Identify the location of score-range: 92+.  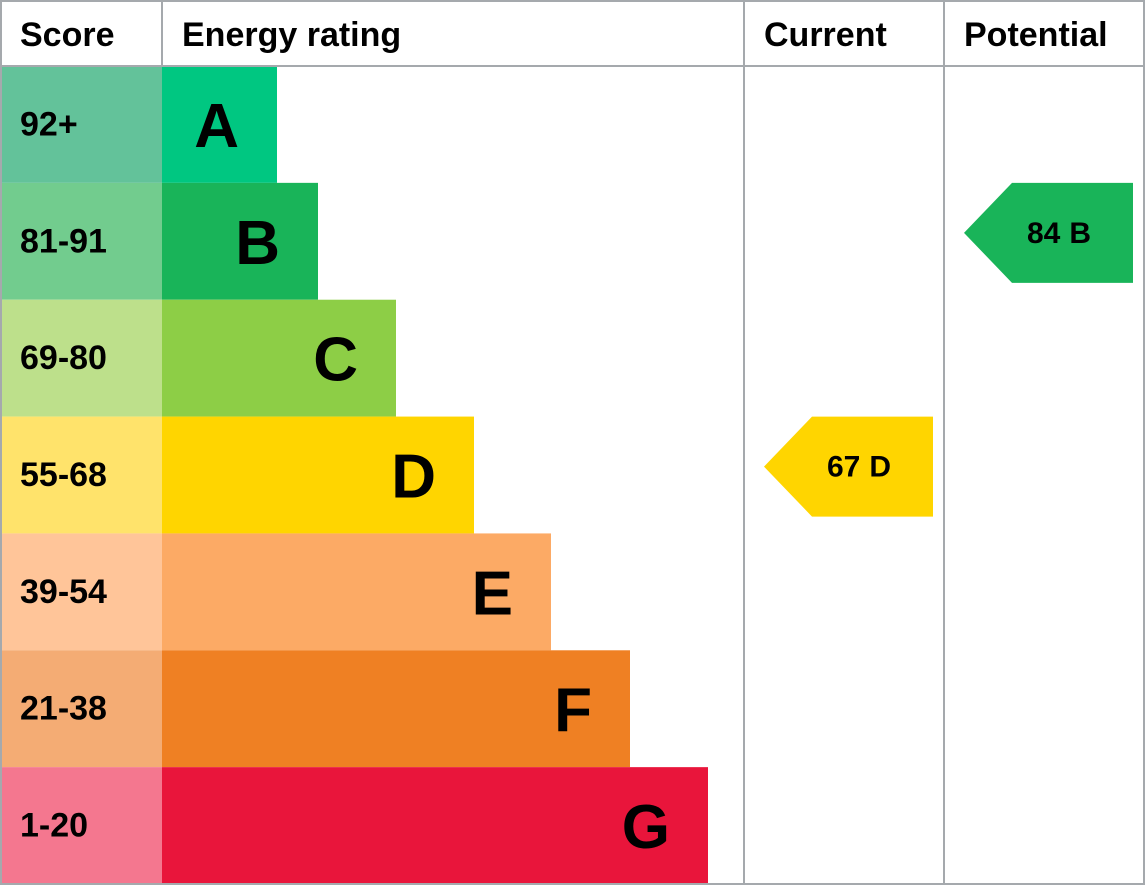
(49, 124).